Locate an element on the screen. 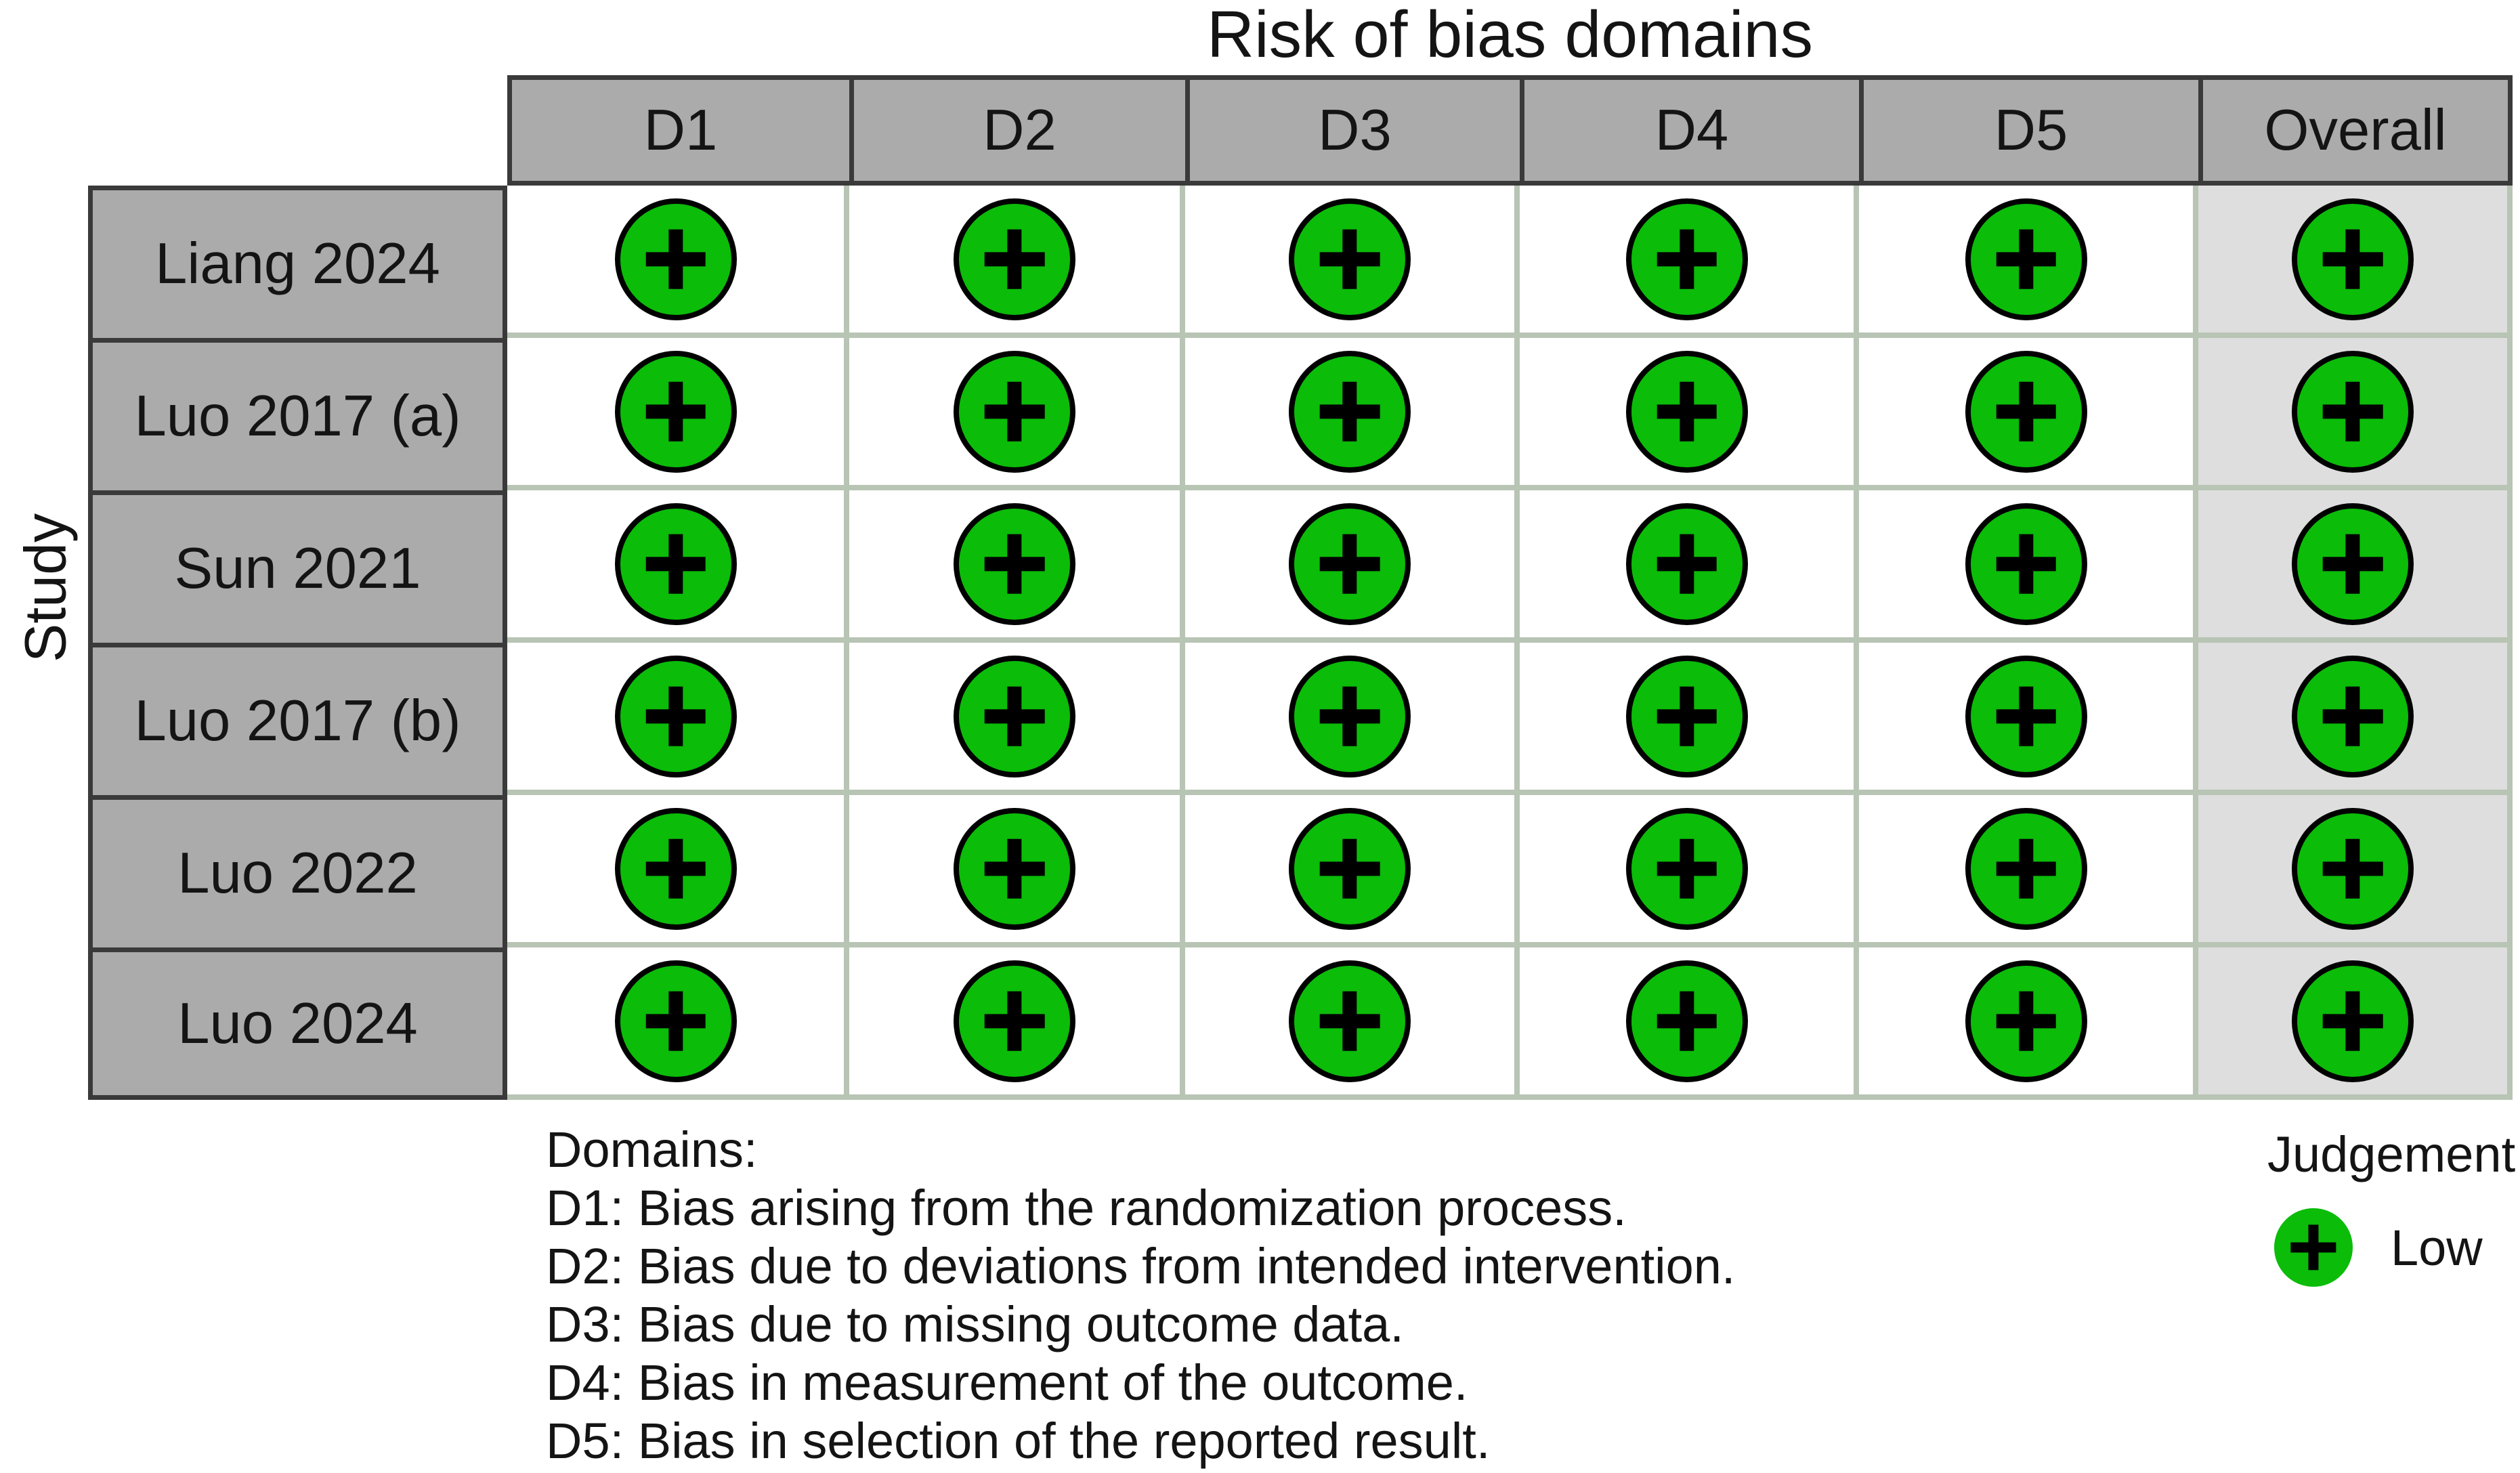  domains-legend-heading: Domains: is located at coordinates (652, 1150).